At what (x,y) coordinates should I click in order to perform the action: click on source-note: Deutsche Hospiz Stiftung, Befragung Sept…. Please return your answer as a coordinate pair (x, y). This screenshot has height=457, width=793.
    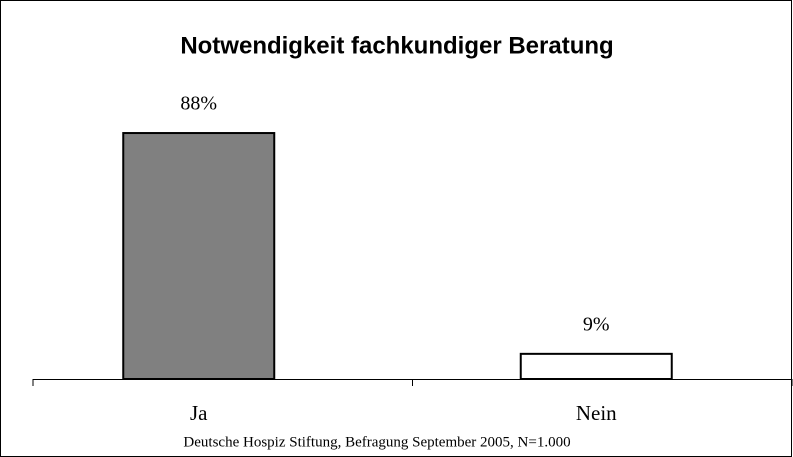
    Looking at the image, I should click on (376, 442).